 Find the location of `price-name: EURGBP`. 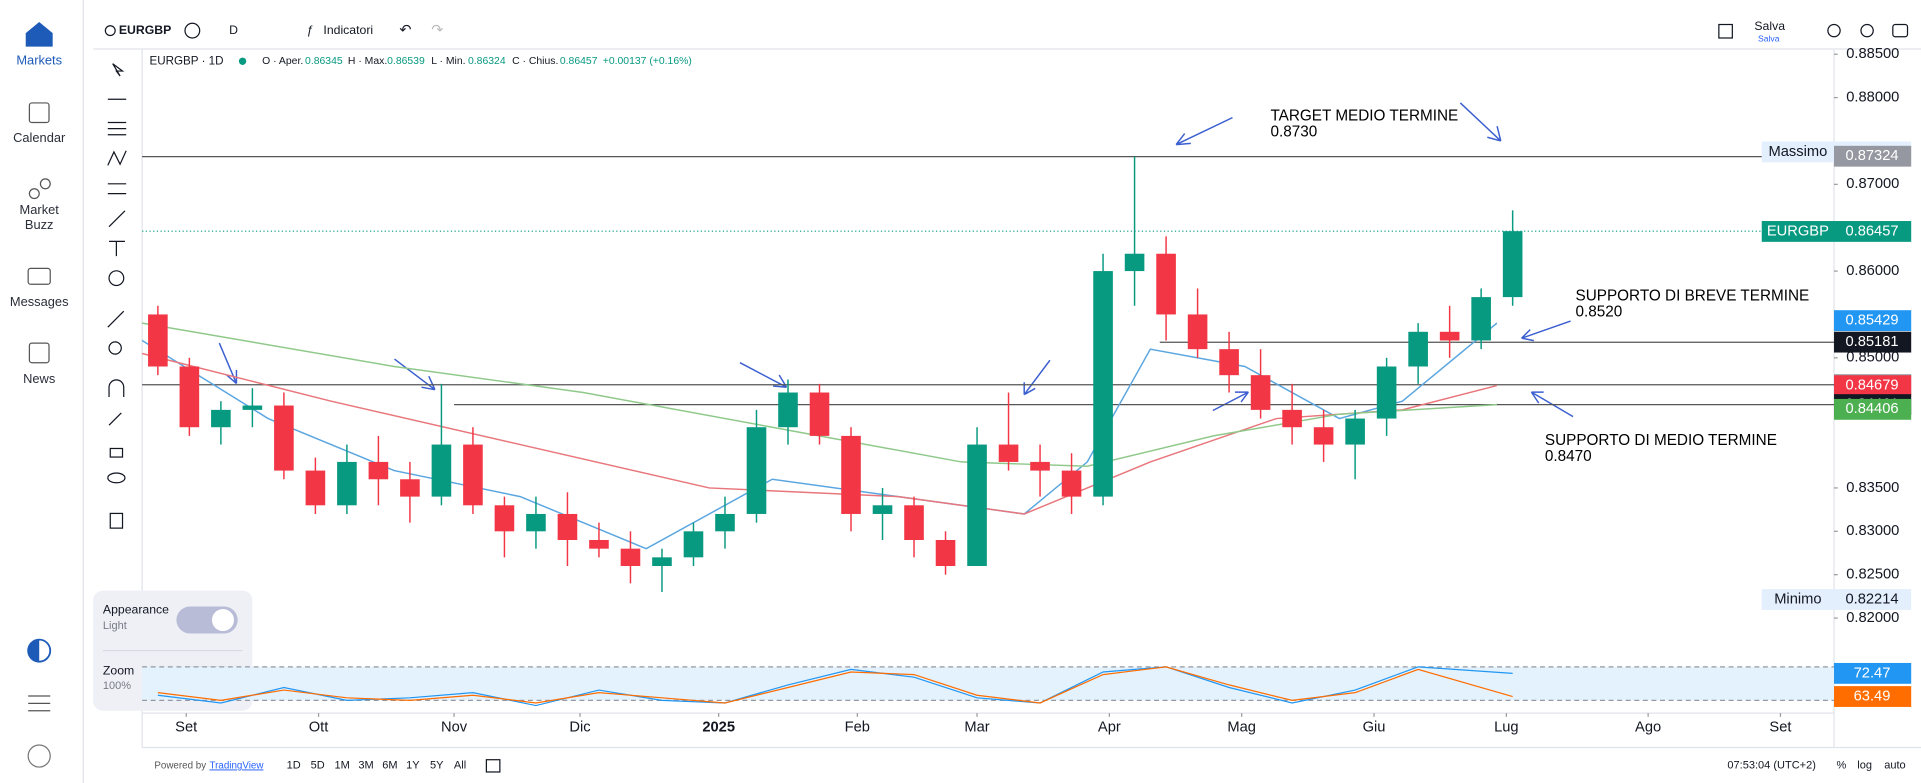

price-name: EURGBP is located at coordinates (1798, 231).